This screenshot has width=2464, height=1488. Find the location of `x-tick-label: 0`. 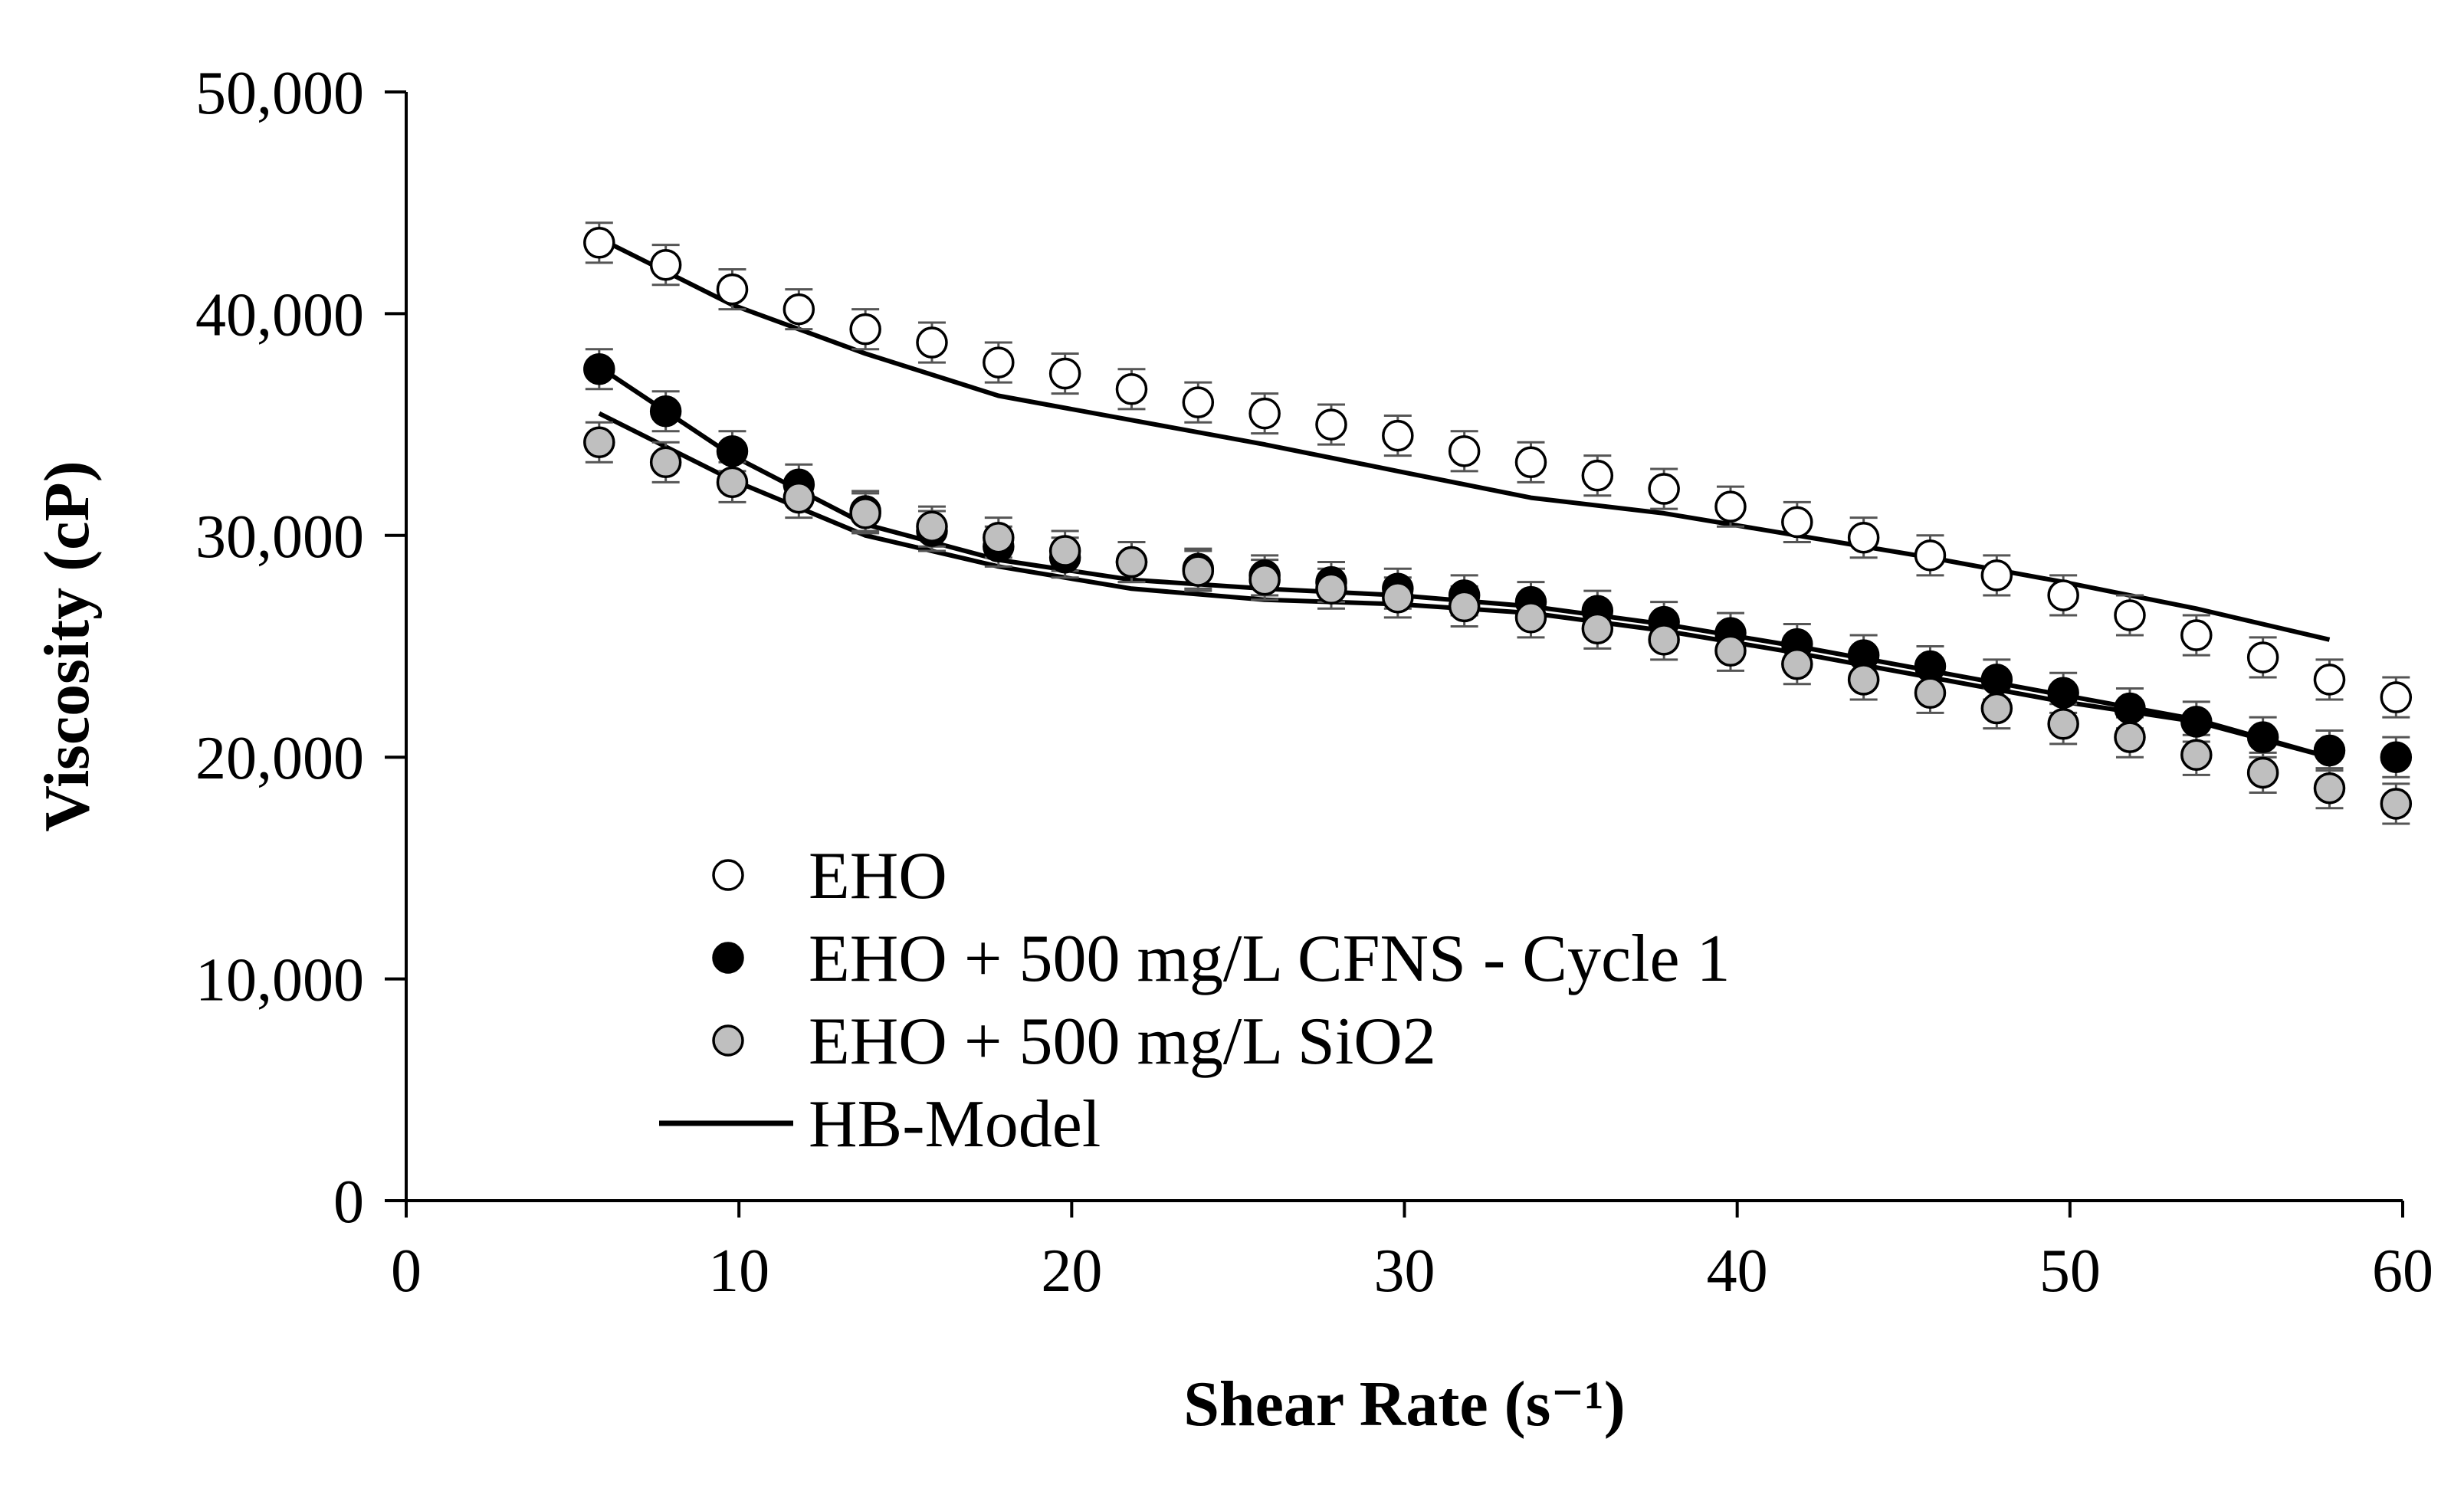

x-tick-label: 0 is located at coordinates (406, 1271).